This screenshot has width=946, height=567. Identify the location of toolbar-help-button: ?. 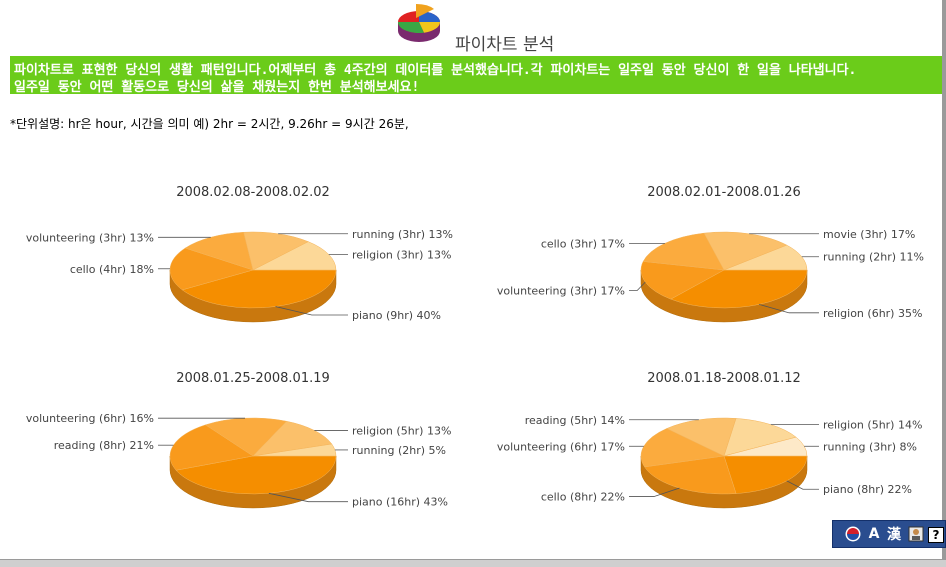
(936, 535).